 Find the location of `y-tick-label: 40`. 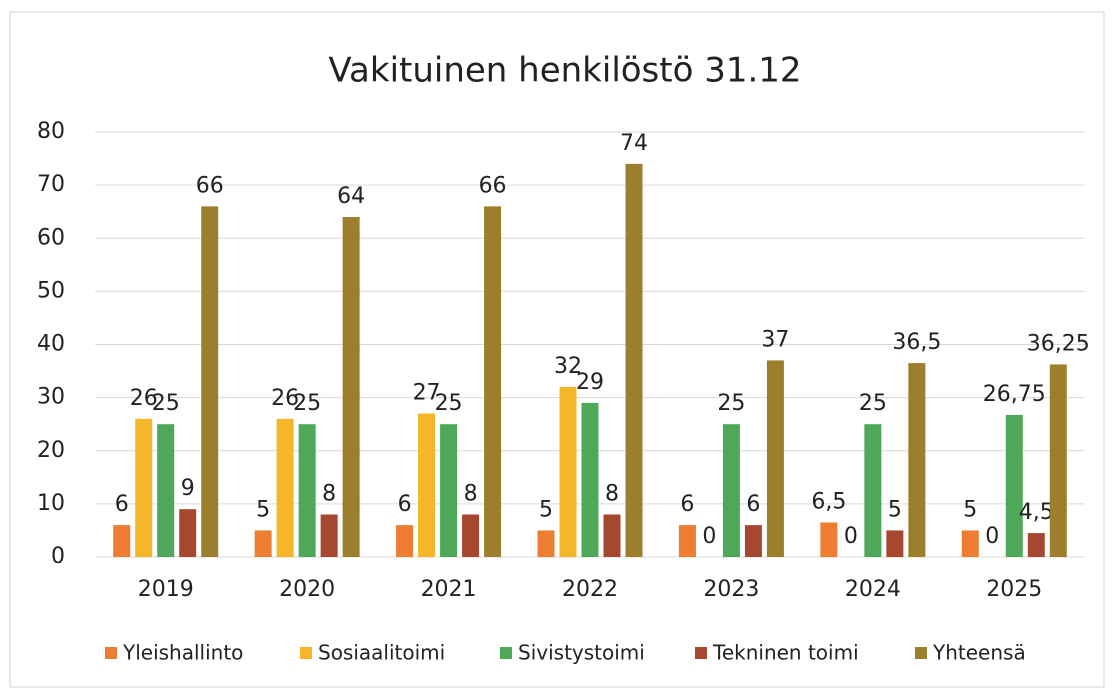

y-tick-label: 40 is located at coordinates (51, 344).